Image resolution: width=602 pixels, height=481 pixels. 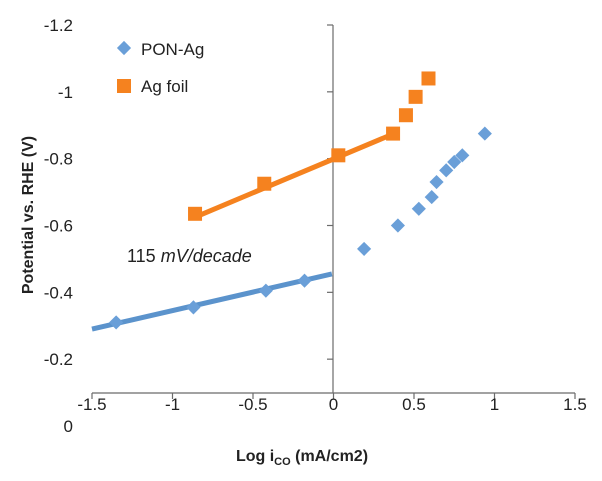 I want to click on y-tick-label: -0.8, so click(x=58, y=159).